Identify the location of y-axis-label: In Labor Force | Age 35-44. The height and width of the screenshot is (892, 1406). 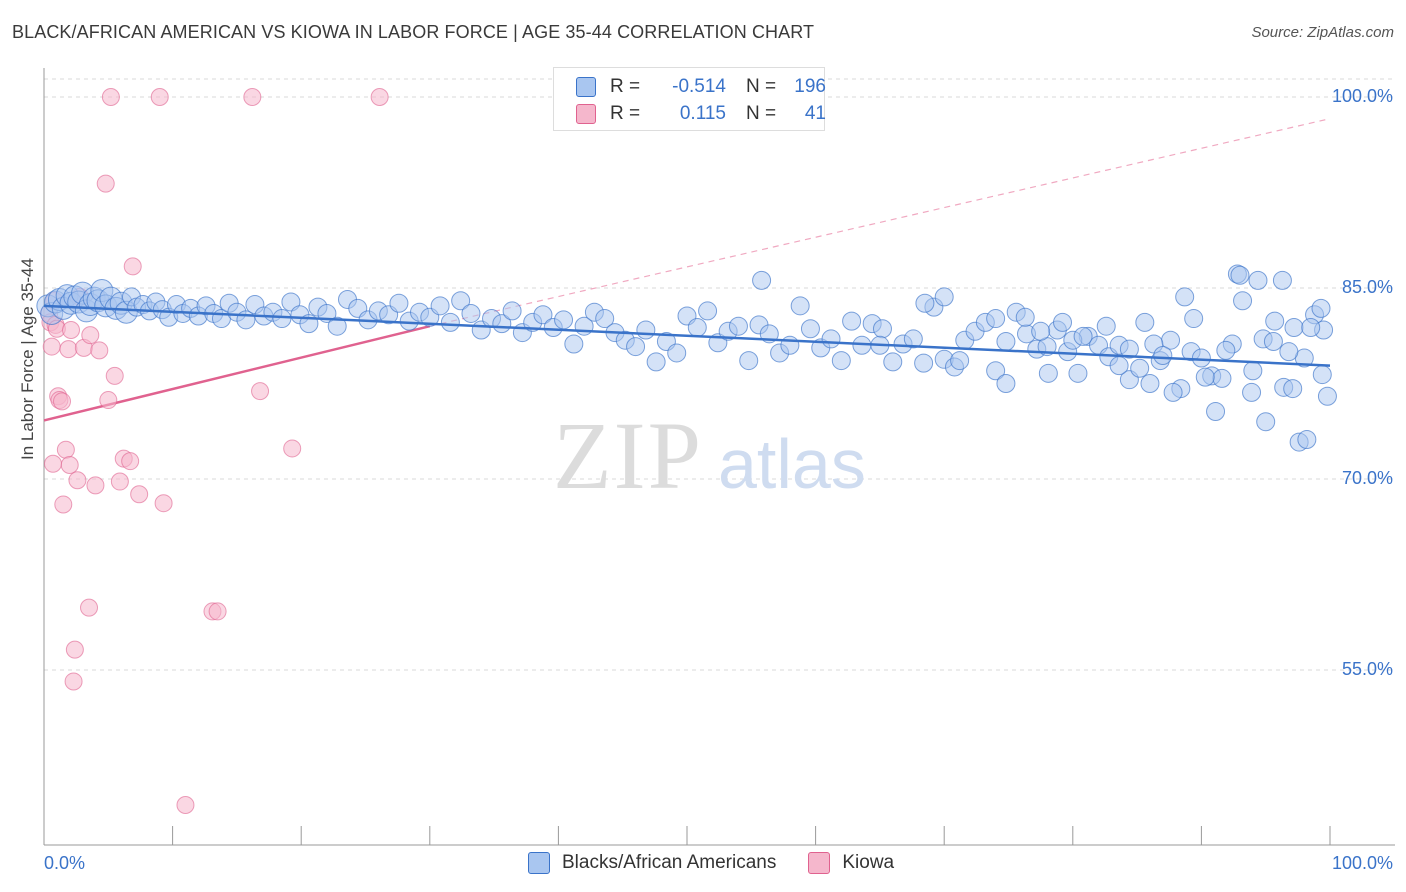
(27, 359).